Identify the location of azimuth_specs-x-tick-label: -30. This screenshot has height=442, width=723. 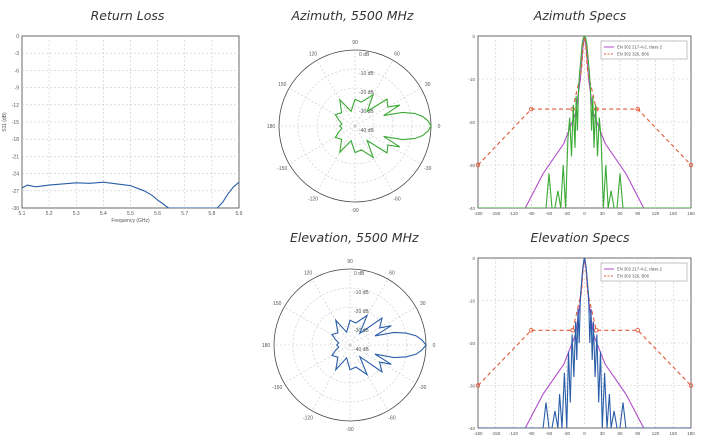
(566, 213).